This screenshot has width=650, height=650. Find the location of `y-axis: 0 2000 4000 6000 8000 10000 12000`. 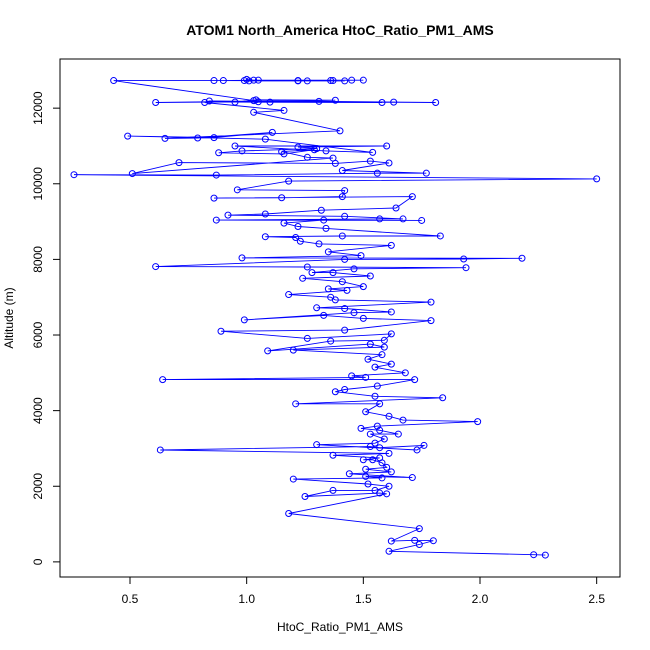

y-axis: 0 2000 4000 6000 8000 10000 12000 is located at coordinates (45, 328).